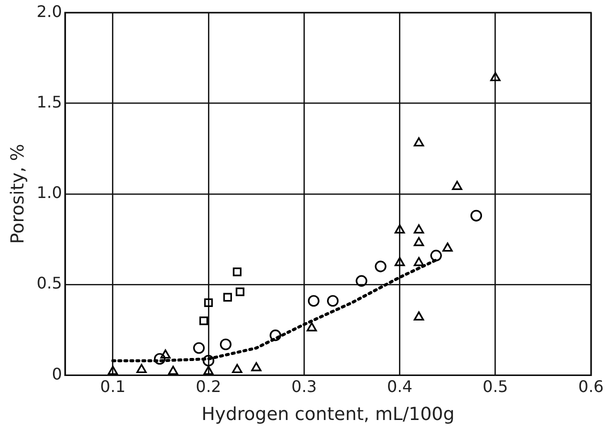 The image size is (611, 432). I want to click on y-tick-label: 1.0, so click(49, 192).